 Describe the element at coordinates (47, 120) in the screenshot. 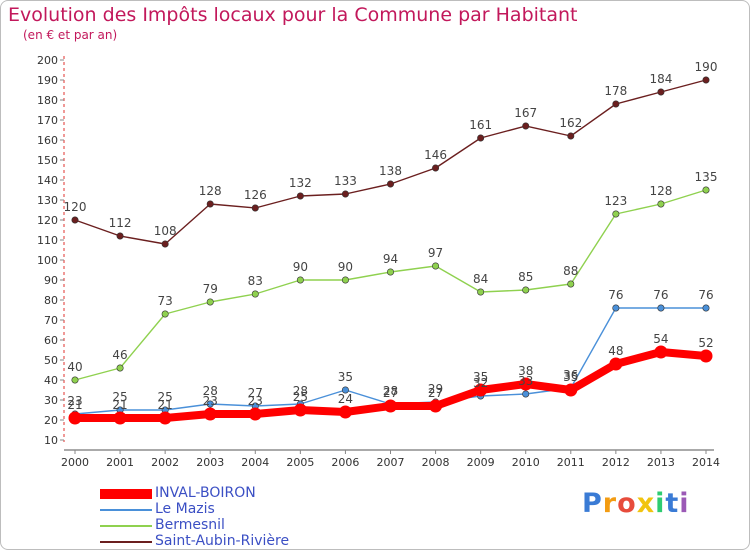

I see `y-tick-label: 170` at that location.